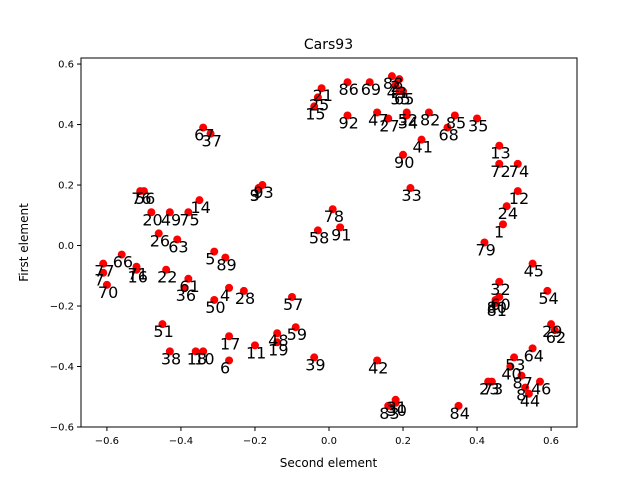  What do you see at coordinates (66, 65) in the screenshot?
I see `y-tick-label: 0.6` at bounding box center [66, 65].